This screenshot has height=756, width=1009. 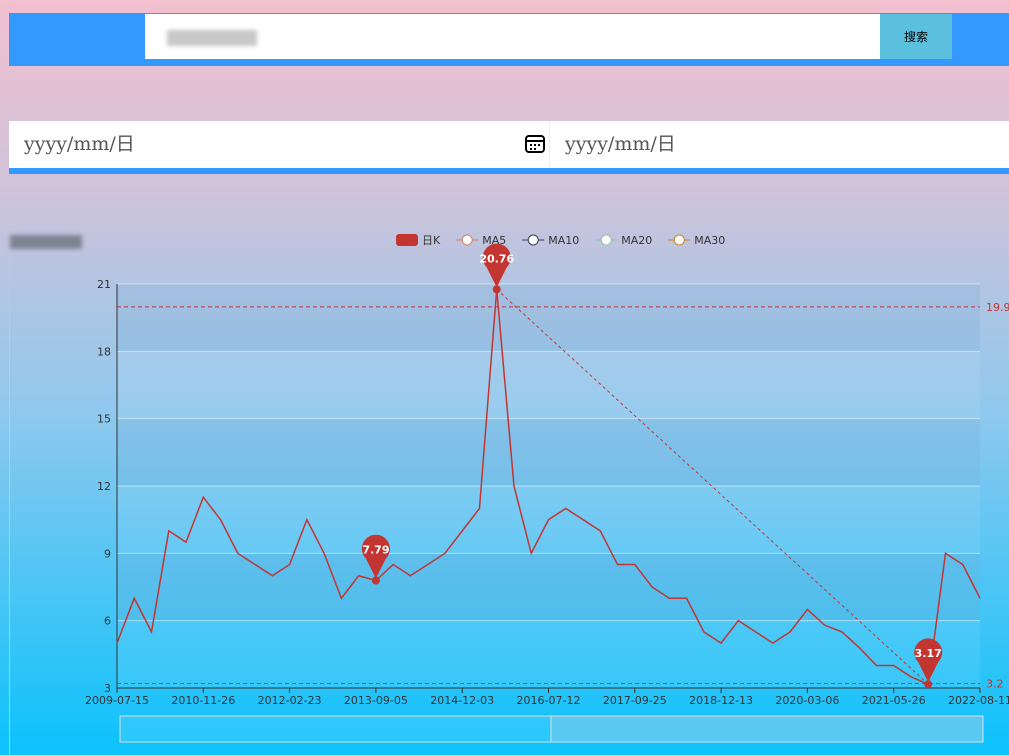 What do you see at coordinates (107, 553) in the screenshot?
I see `y-tick-label: 9` at bounding box center [107, 553].